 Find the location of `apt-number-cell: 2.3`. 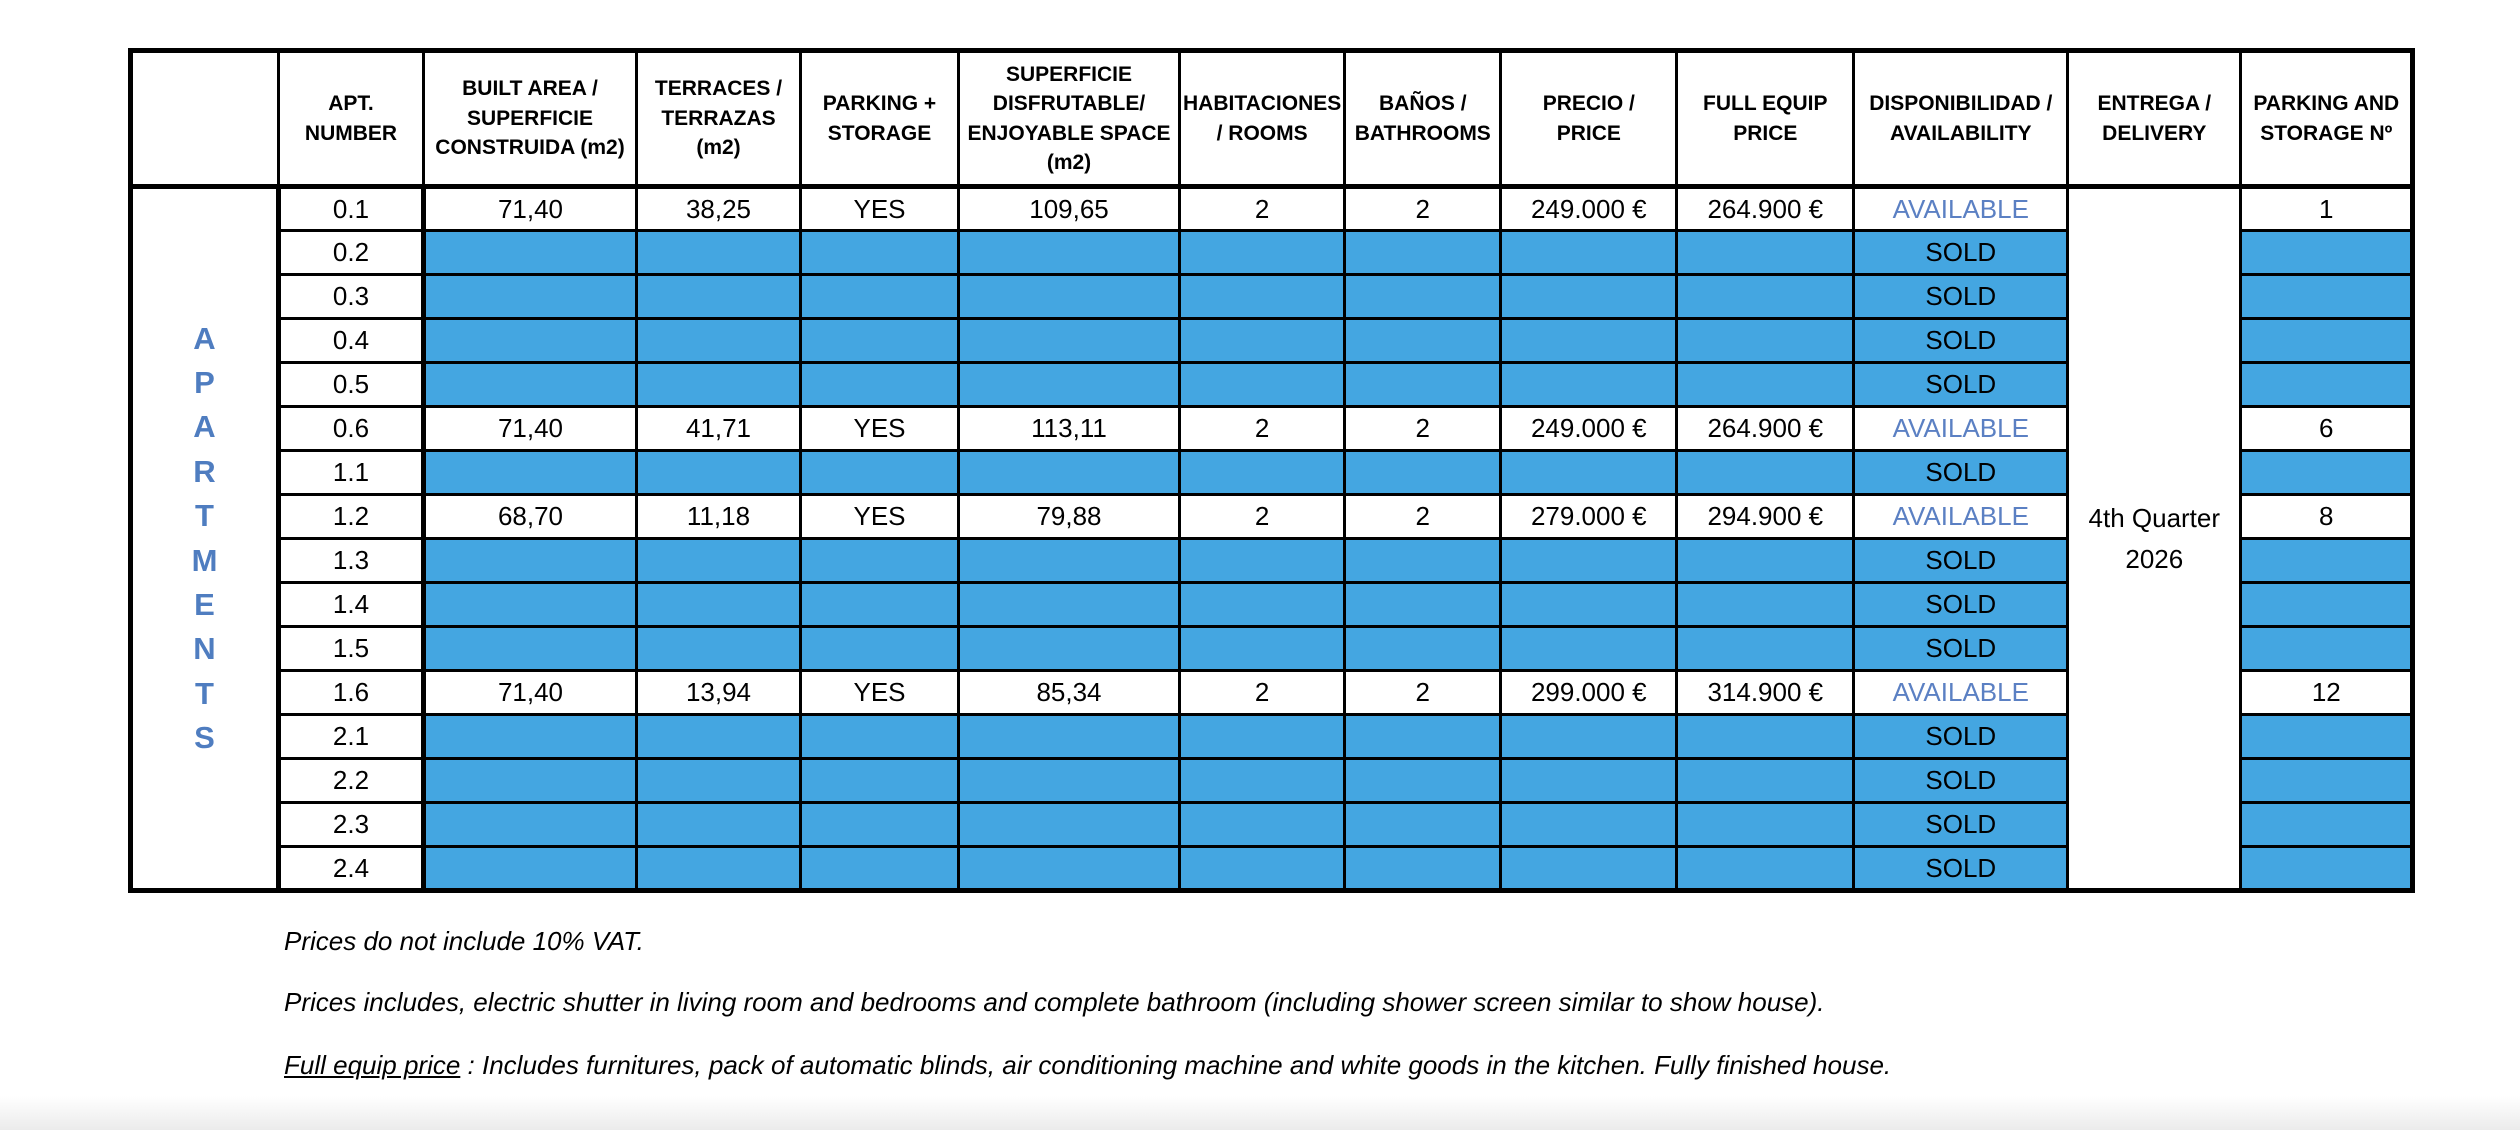

apt-number-cell: 2.3 is located at coordinates (351, 824).